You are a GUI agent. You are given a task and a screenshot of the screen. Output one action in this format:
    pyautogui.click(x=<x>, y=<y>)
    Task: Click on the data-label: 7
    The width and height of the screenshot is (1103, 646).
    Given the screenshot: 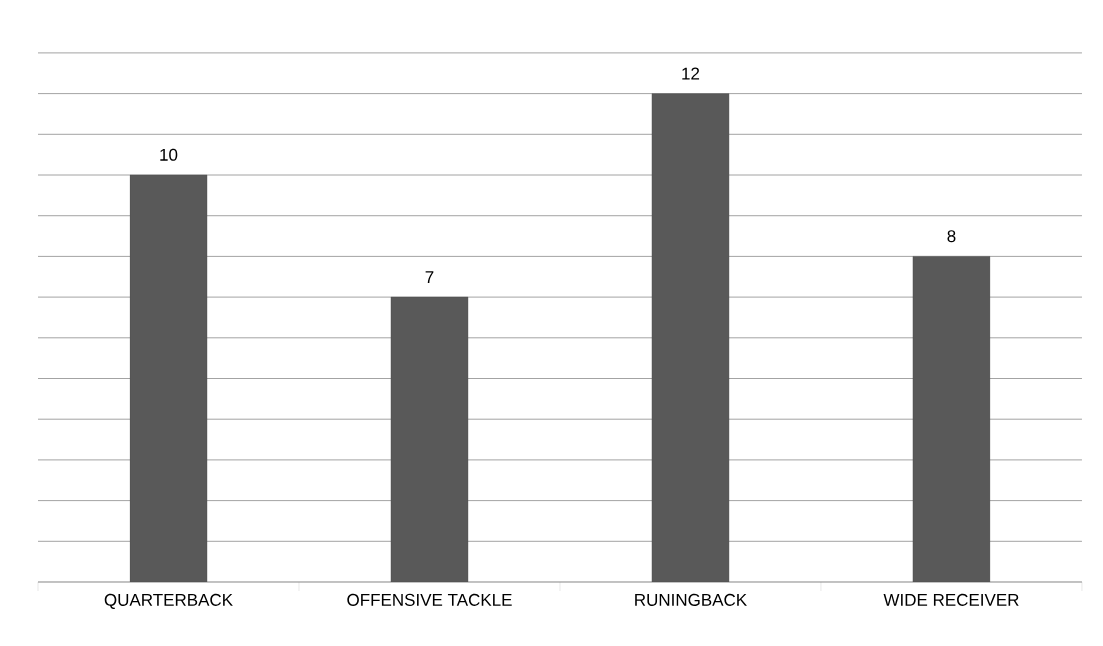 What is the action you would take?
    pyautogui.click(x=429, y=277)
    